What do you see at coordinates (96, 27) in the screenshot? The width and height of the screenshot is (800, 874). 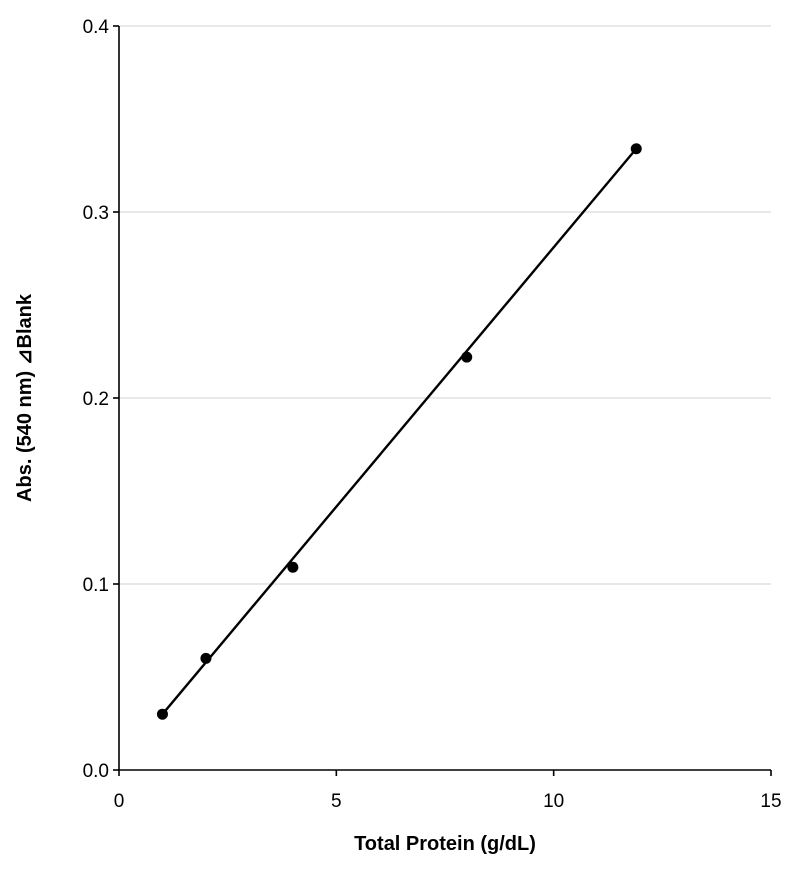 I see `y-tick-label-4: 0.4` at bounding box center [96, 27].